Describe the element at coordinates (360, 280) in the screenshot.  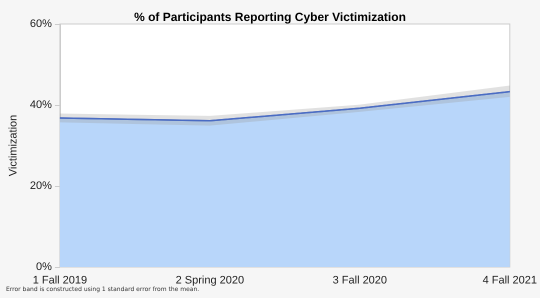
I see `x-tick-label: 3 Fall 2020` at that location.